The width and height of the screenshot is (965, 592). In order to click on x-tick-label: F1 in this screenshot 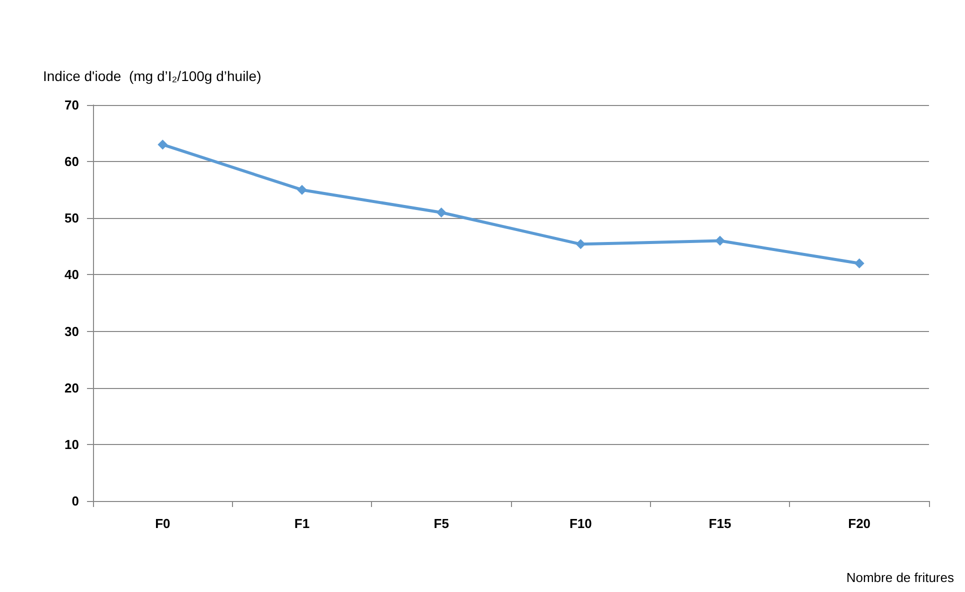, I will do `click(302, 523)`.